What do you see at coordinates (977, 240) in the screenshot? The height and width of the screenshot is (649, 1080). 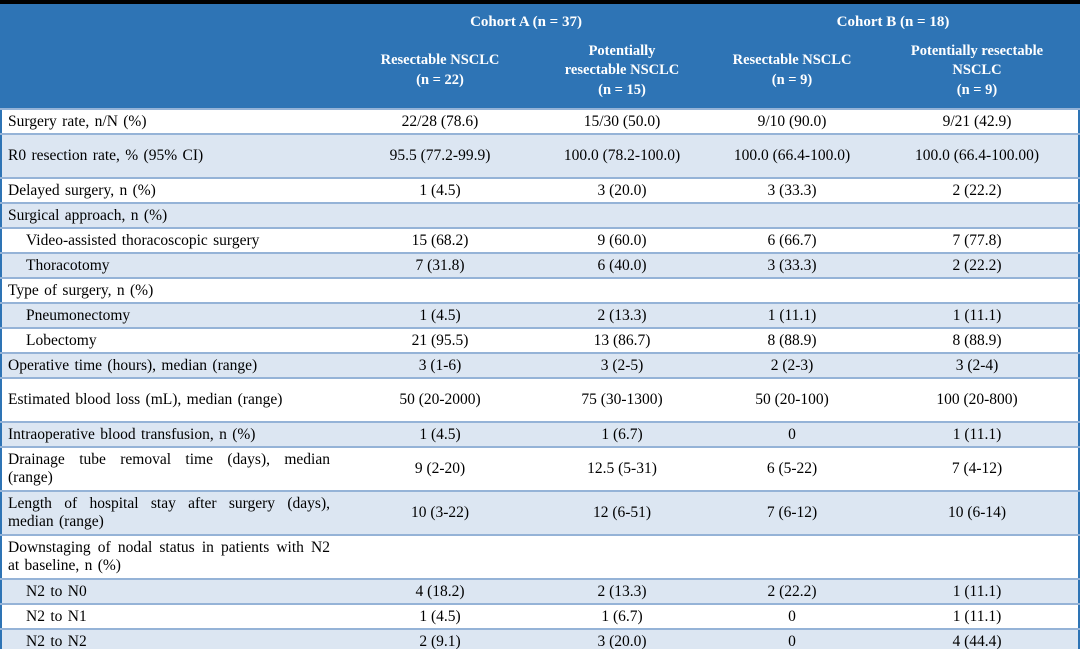 I see `cell-value: 7 (77.8)` at bounding box center [977, 240].